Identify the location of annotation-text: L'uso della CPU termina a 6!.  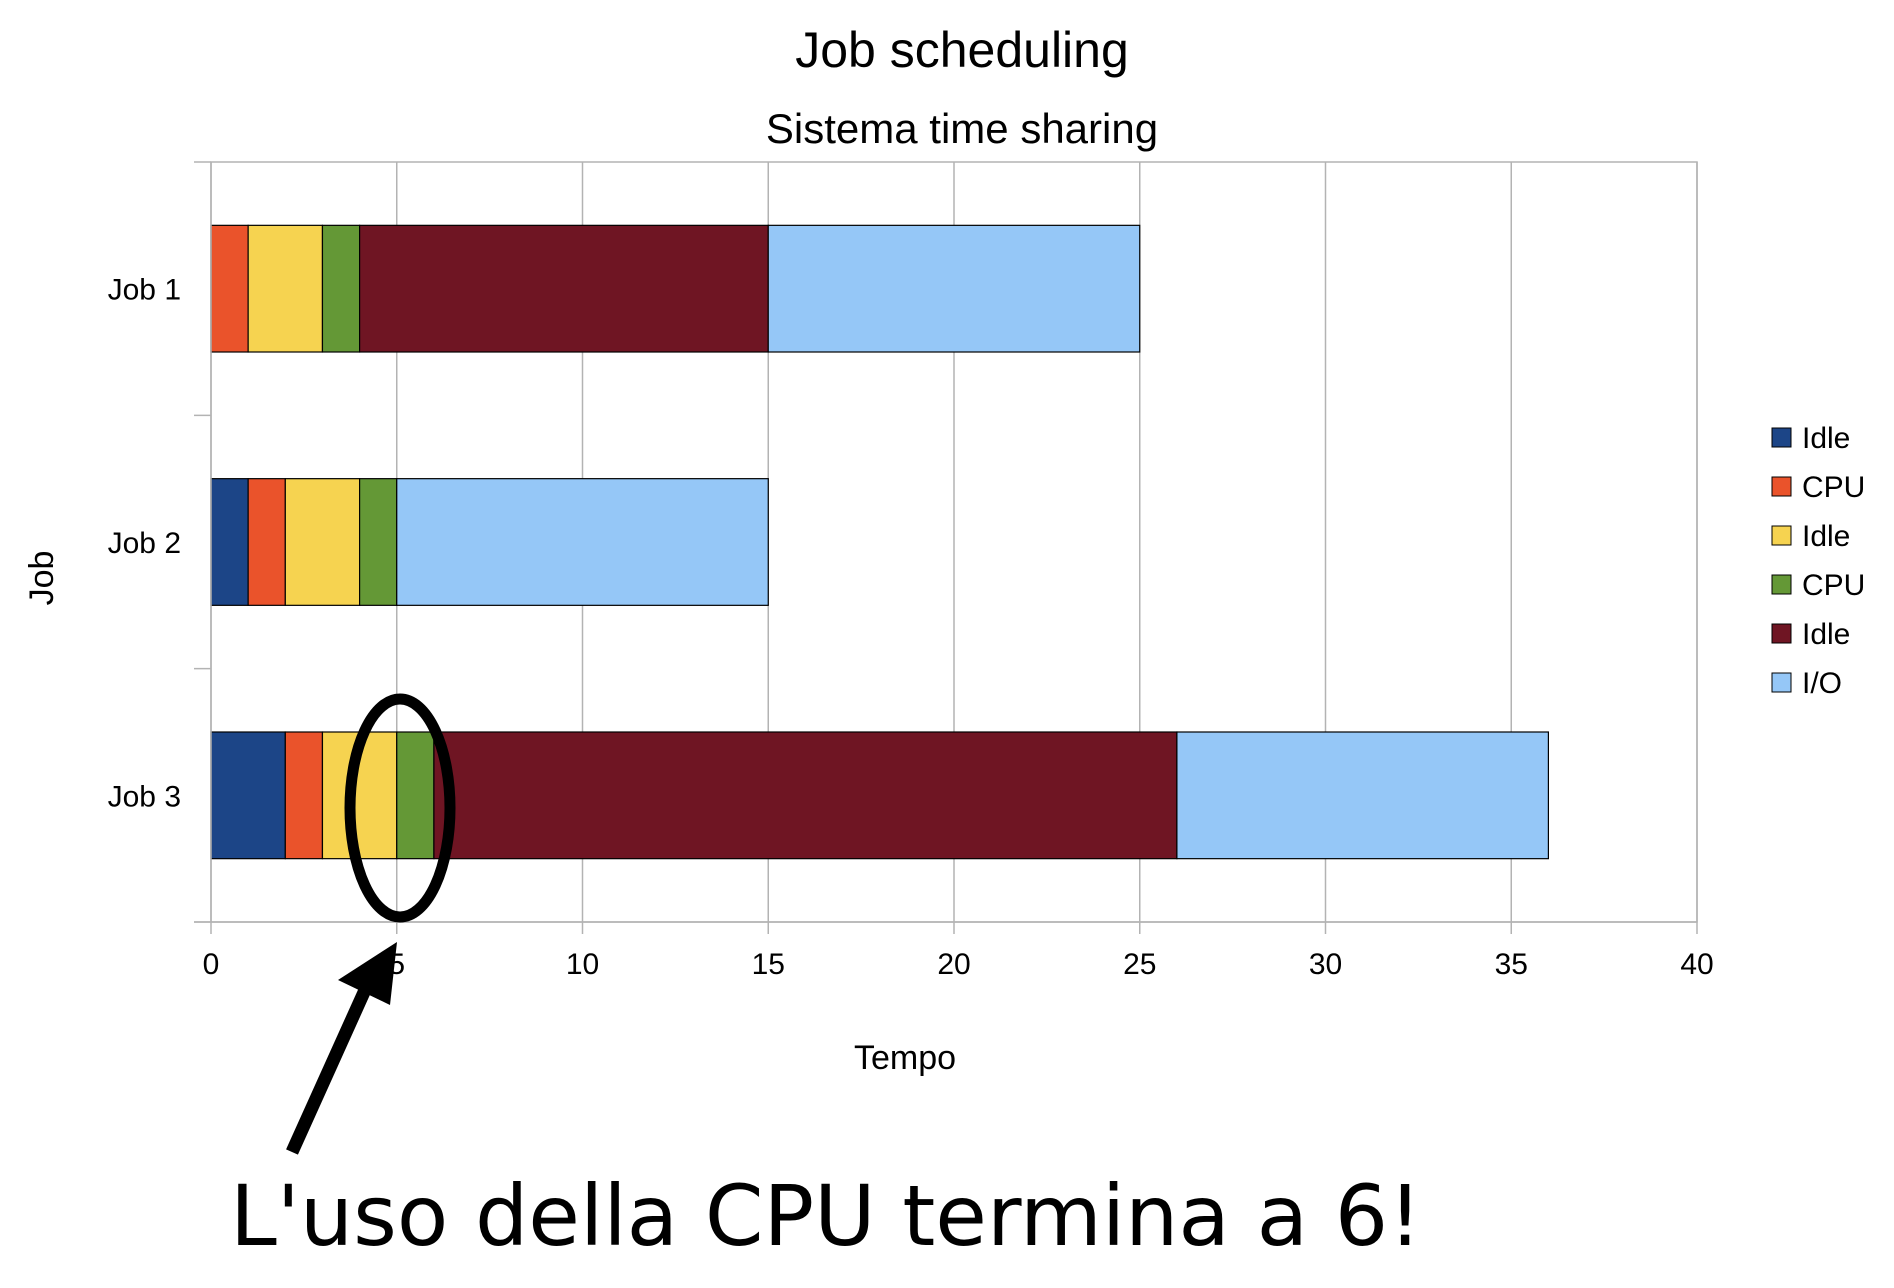
(826, 1216).